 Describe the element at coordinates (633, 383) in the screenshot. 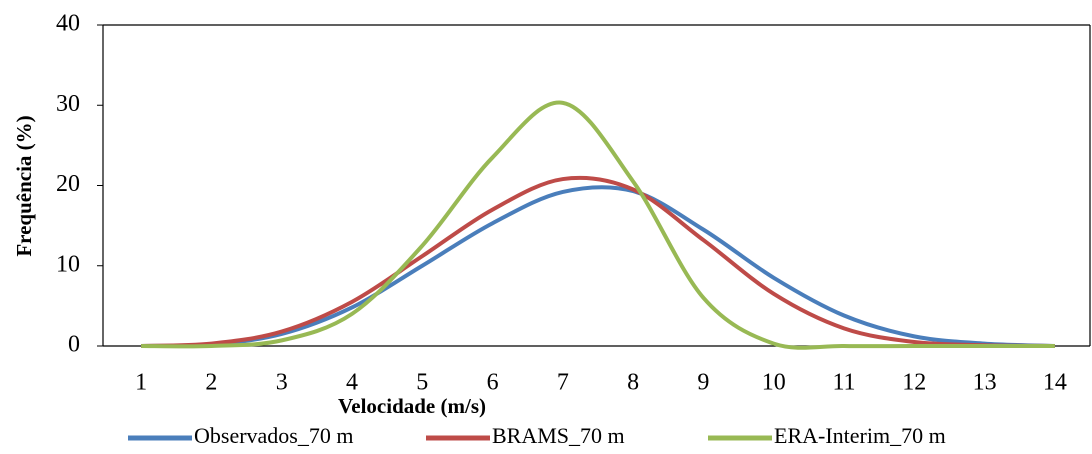

I see `x-tick-label: 8` at that location.